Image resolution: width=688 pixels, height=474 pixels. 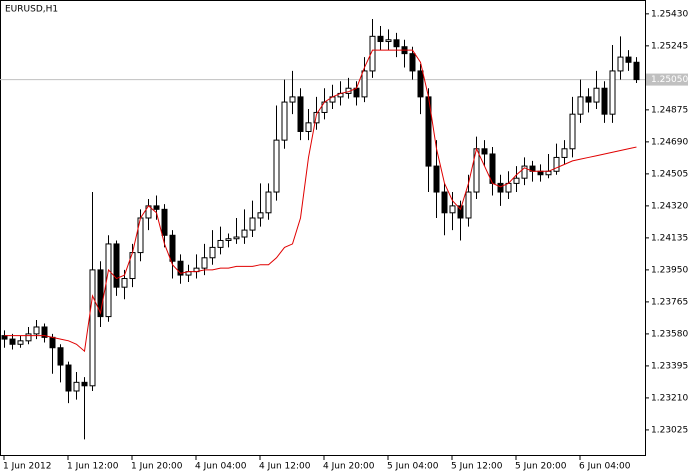 I want to click on y-tick-label: 1.23765, so click(x=669, y=302).